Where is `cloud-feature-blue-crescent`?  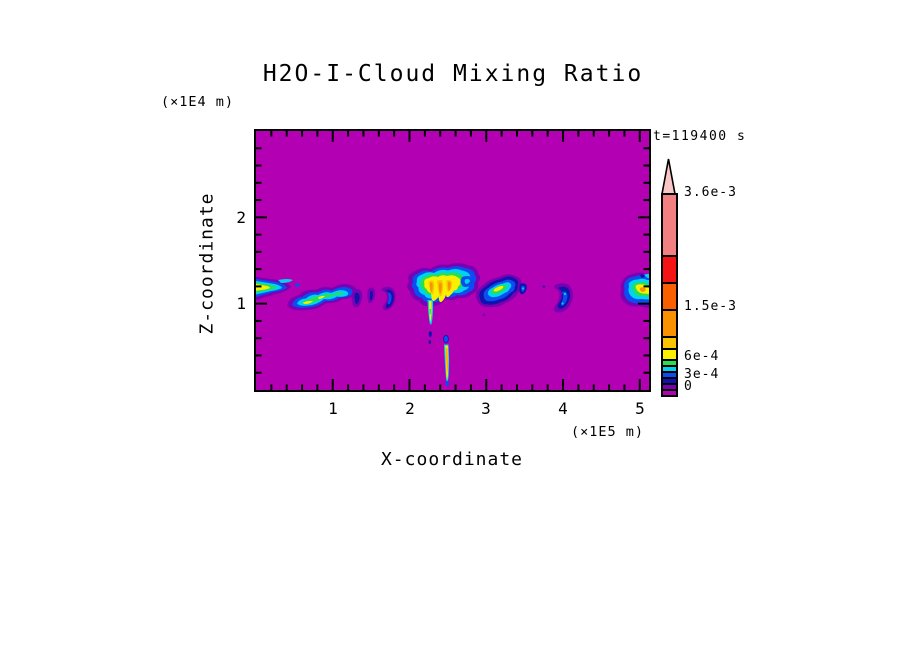
cloud-feature-blue-crescent is located at coordinates (388, 298).